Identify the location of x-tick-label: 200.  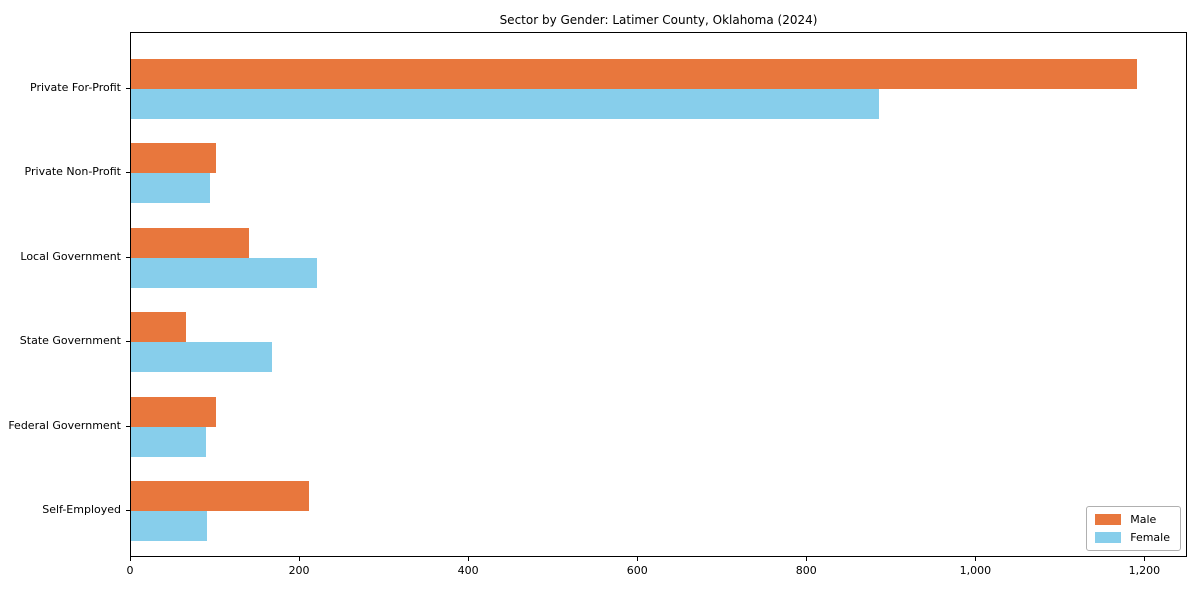
(299, 570).